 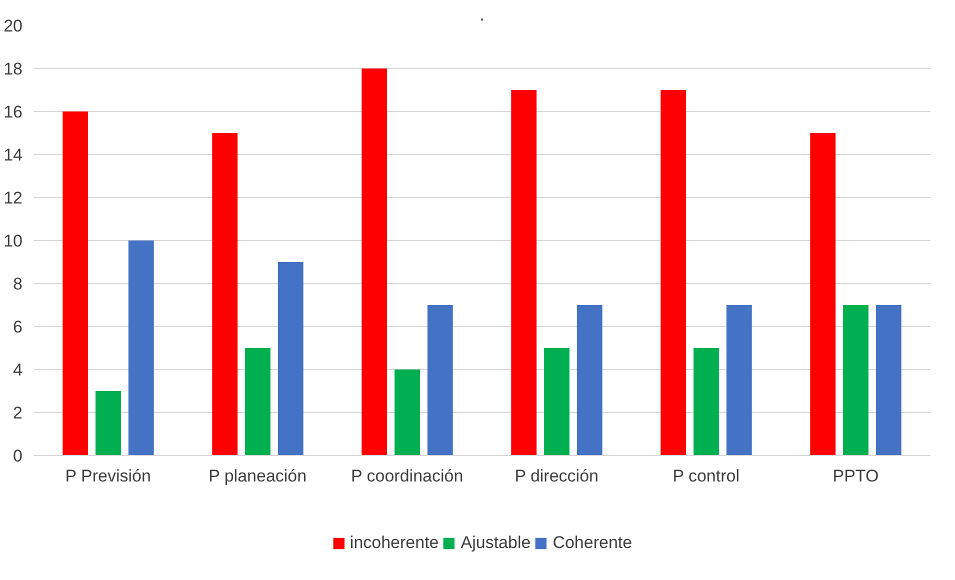 What do you see at coordinates (18, 456) in the screenshot?
I see `y-tick-label: 0` at bounding box center [18, 456].